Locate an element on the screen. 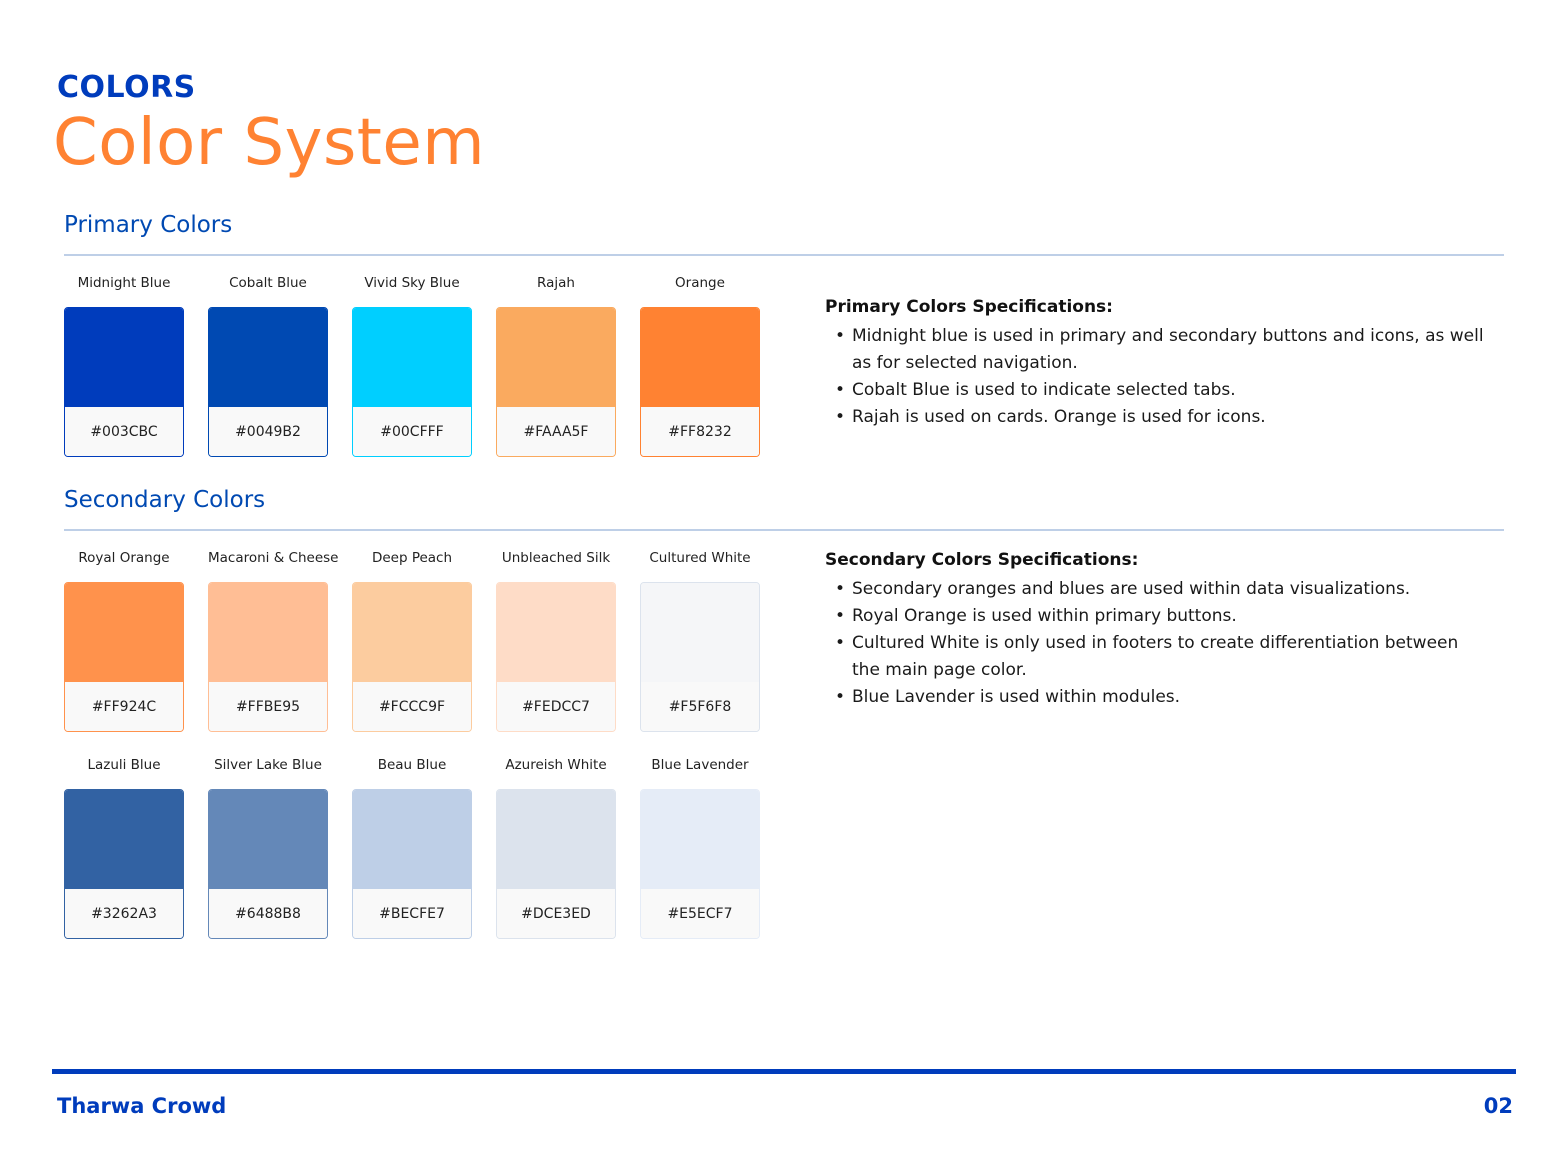  section-kicker: COLORS is located at coordinates (126, 87).